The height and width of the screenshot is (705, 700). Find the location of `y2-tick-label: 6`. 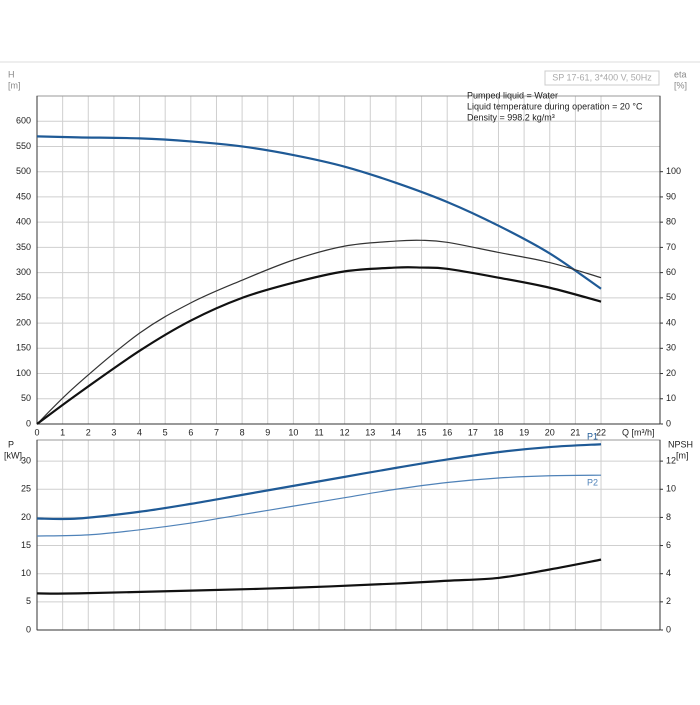

y2-tick-label: 6 is located at coordinates (668, 545).